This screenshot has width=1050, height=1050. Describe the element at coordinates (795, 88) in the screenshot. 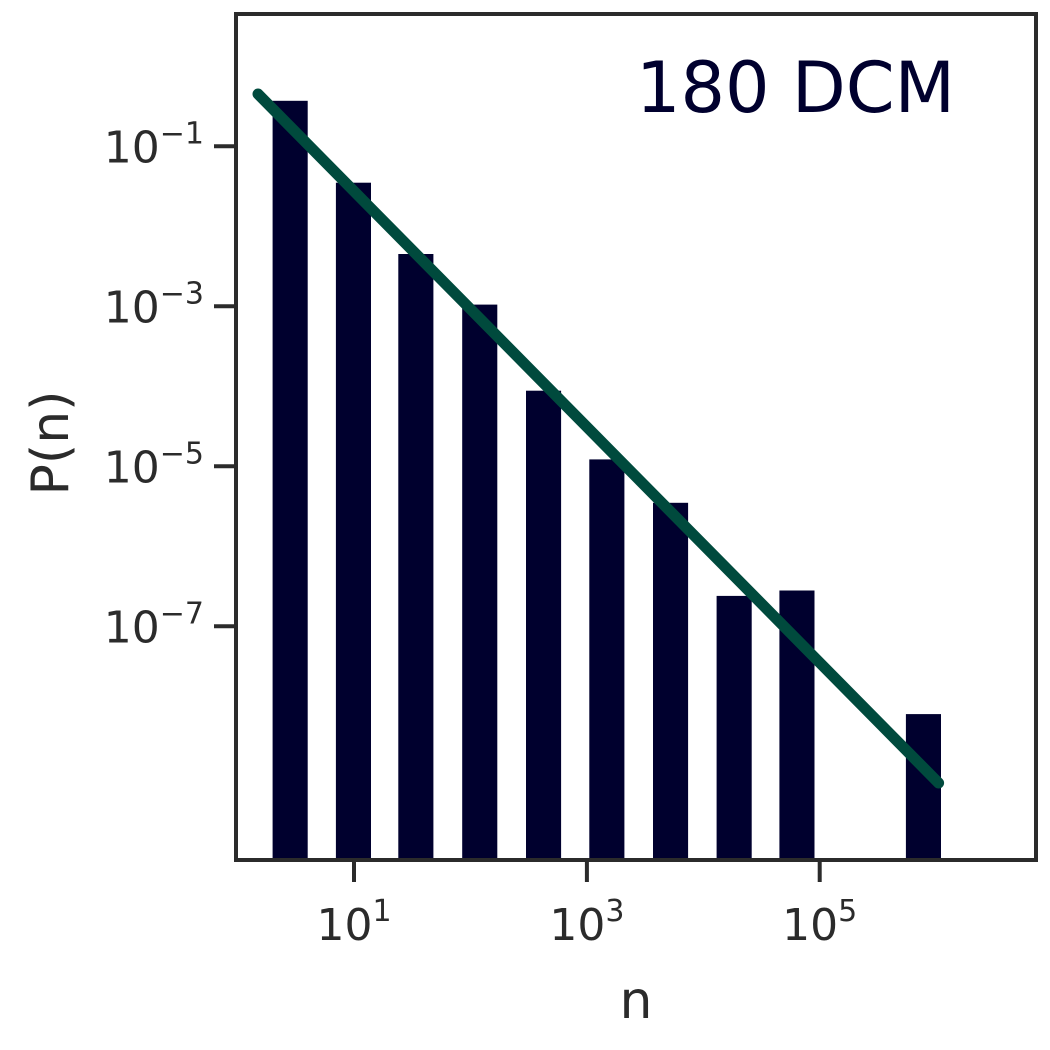

I see `chart-annotation: 180 DCM` at that location.